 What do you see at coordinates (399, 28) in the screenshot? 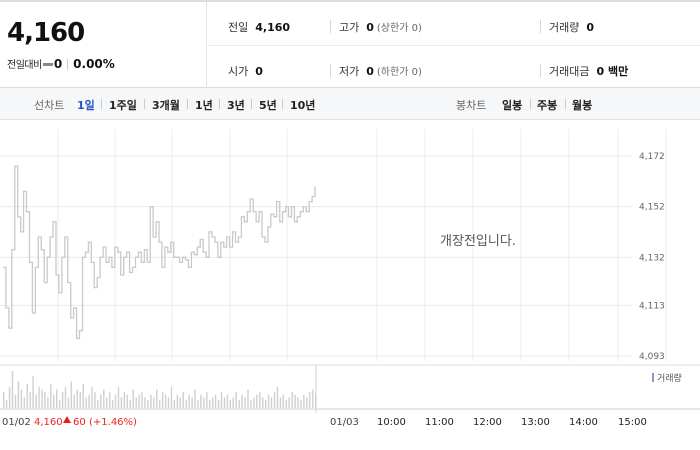
I see `stat-sub: (상한가 0)` at bounding box center [399, 28].